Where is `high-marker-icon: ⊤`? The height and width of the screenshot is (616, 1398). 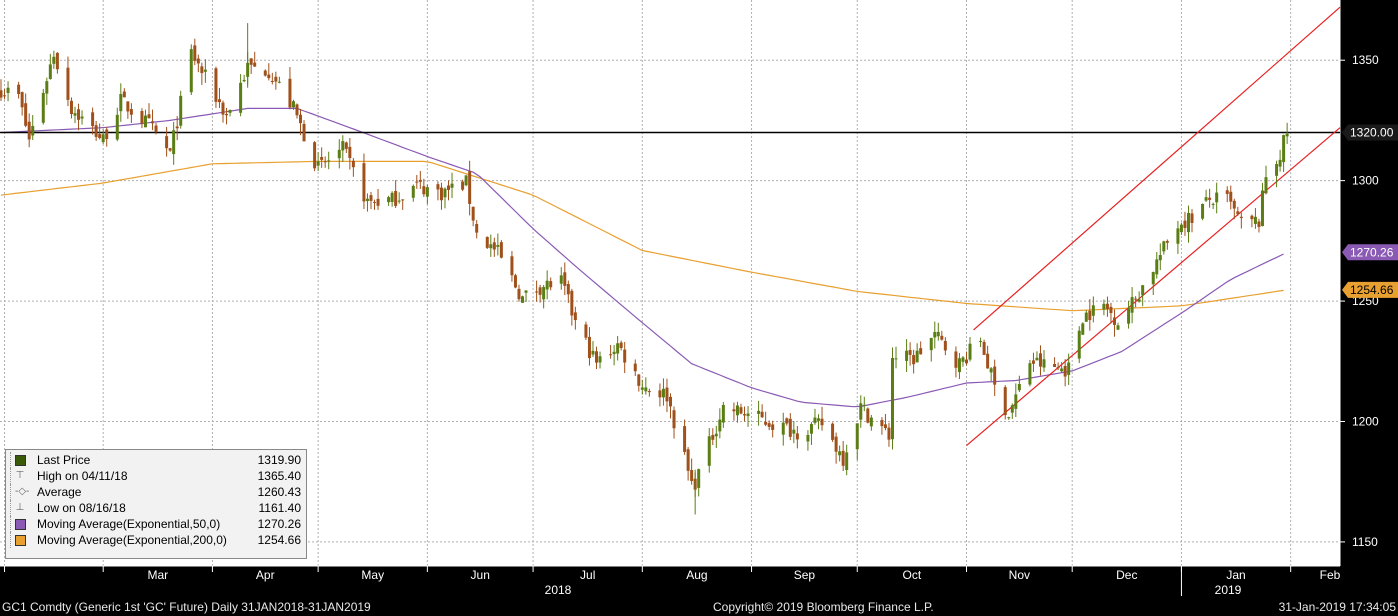
high-marker-icon: ⊤ is located at coordinates (20, 475).